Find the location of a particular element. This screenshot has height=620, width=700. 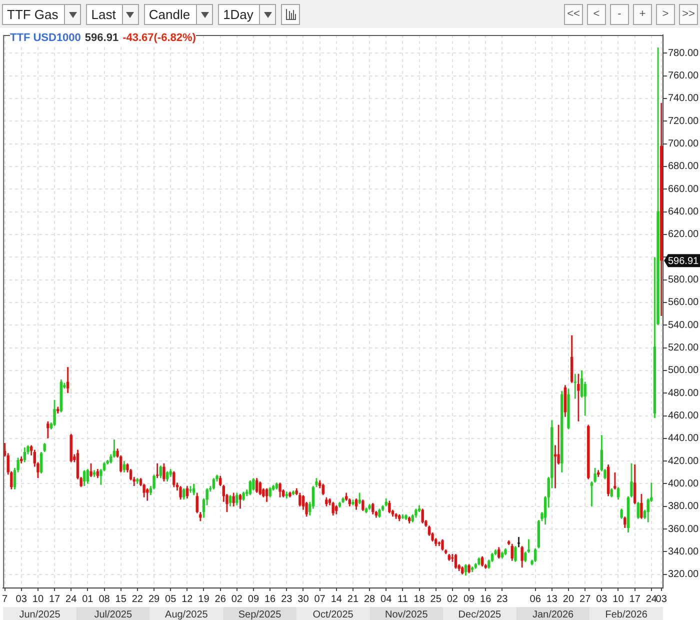

y-tick-label: 320.00 is located at coordinates (684, 574).